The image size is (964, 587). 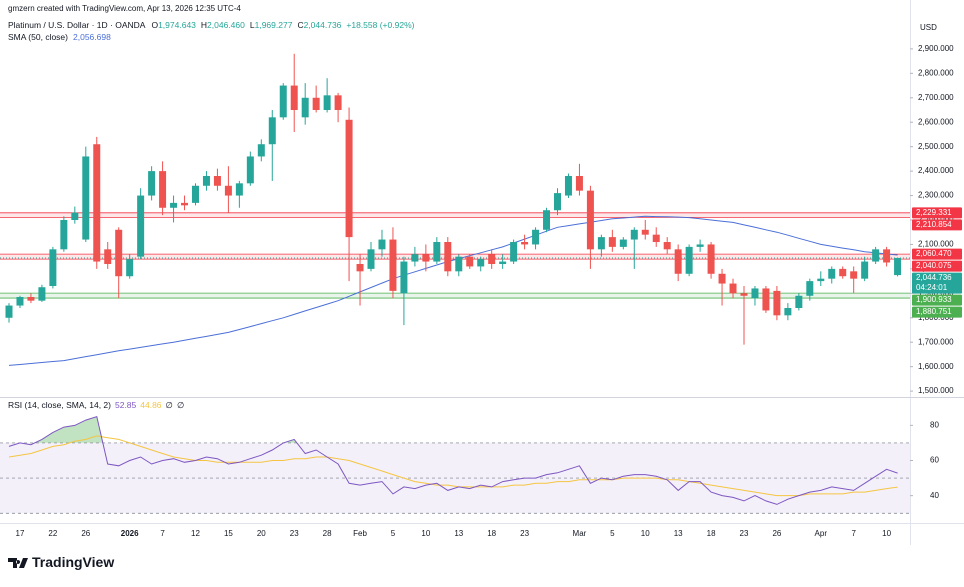 What do you see at coordinates (934, 253) in the screenshot?
I see `price-label: 2,060.470` at bounding box center [934, 253].